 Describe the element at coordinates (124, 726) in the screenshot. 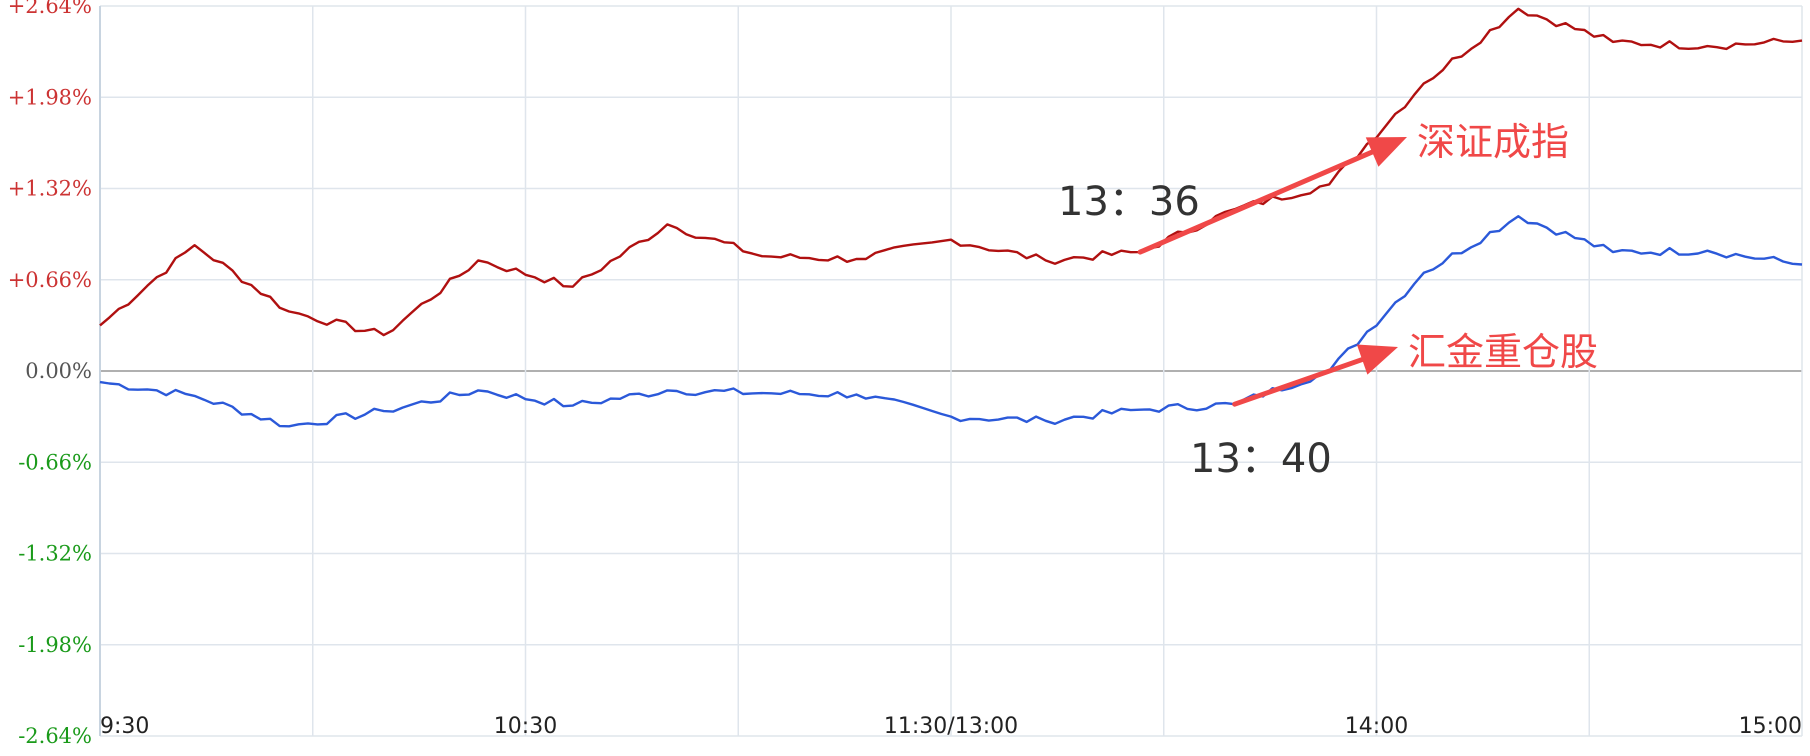

I see `x-tick-label: 9:30` at that location.